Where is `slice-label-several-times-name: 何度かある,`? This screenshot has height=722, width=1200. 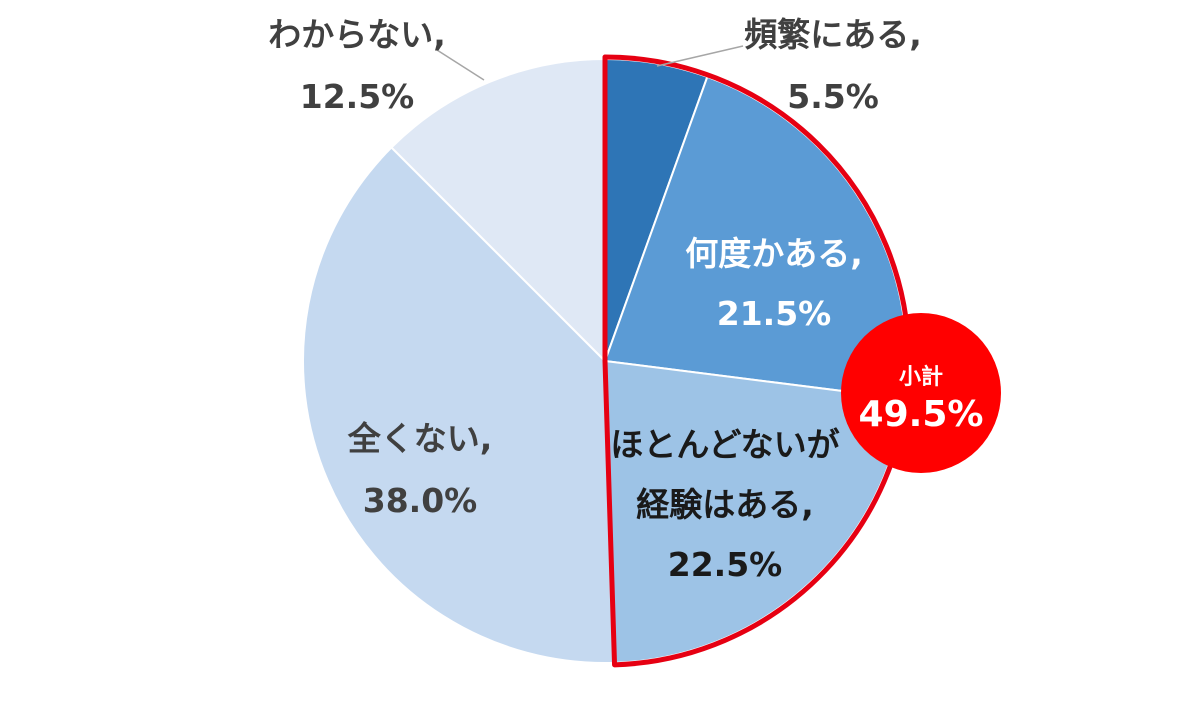 slice-label-several-times-name: 何度かある, is located at coordinates (774, 253).